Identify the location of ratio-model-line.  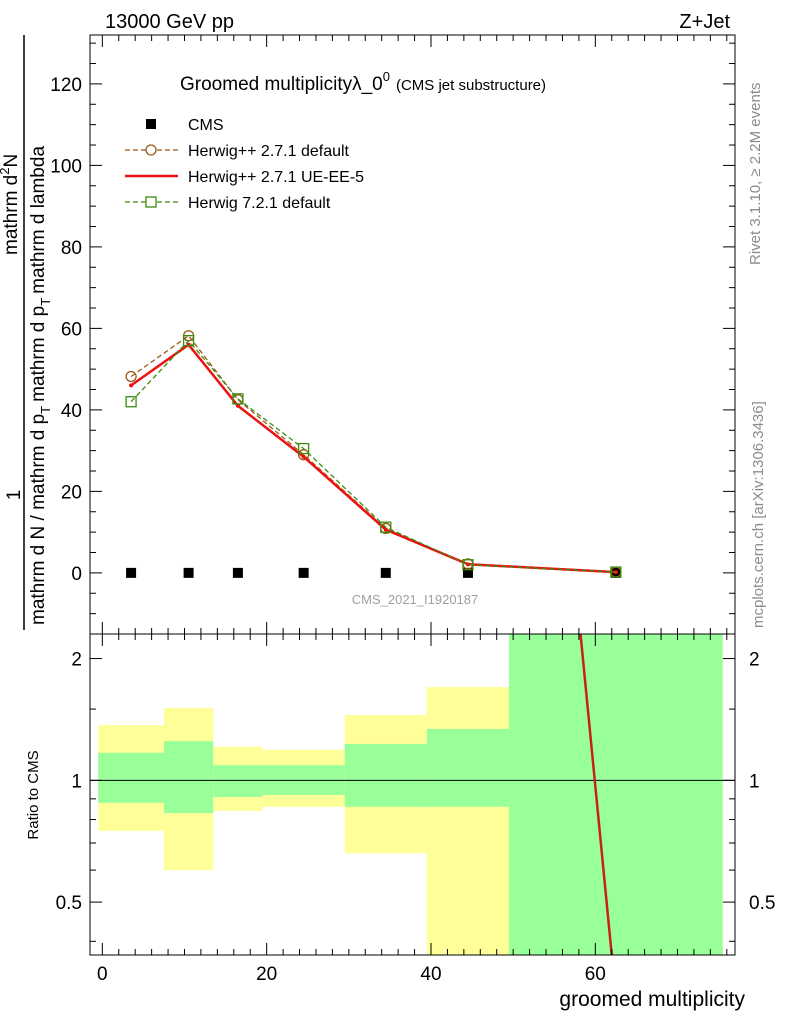
(596, 794).